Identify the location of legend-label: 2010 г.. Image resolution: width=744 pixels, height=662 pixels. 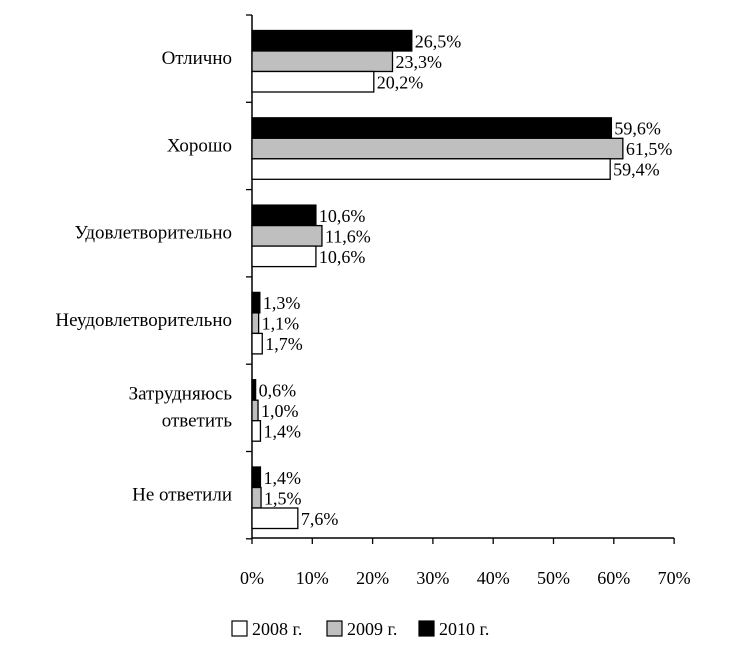
(464, 629).